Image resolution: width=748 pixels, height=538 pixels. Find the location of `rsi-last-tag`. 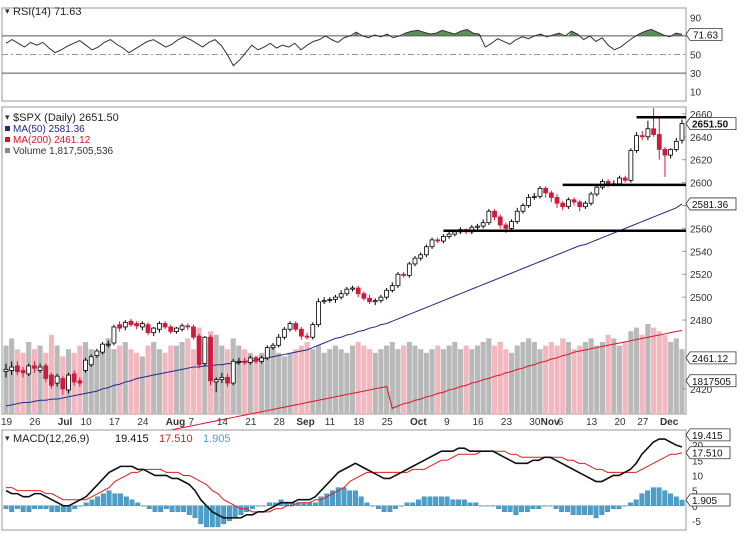

rsi-last-tag is located at coordinates (704, 34).